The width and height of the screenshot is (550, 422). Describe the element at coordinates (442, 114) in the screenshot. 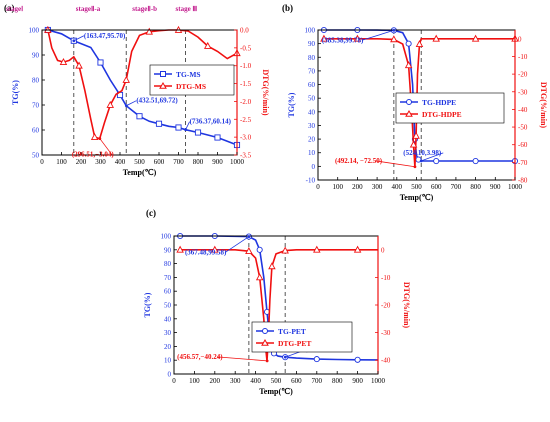

I see `legend-label: DTG-HDPE` at that location.